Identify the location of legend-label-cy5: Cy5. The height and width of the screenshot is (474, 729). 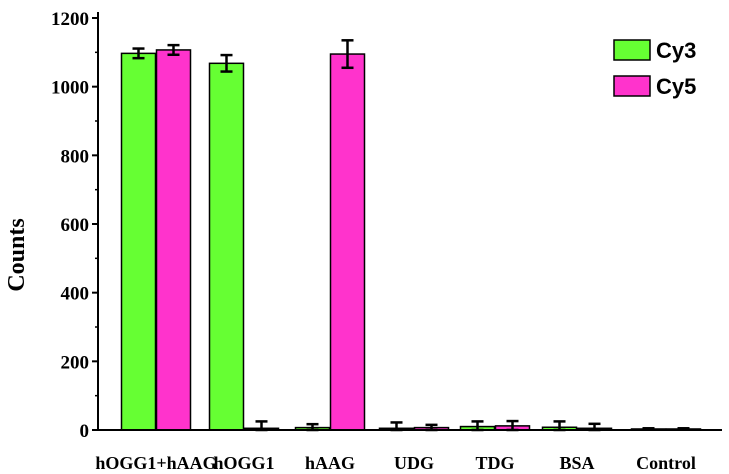
(676, 86).